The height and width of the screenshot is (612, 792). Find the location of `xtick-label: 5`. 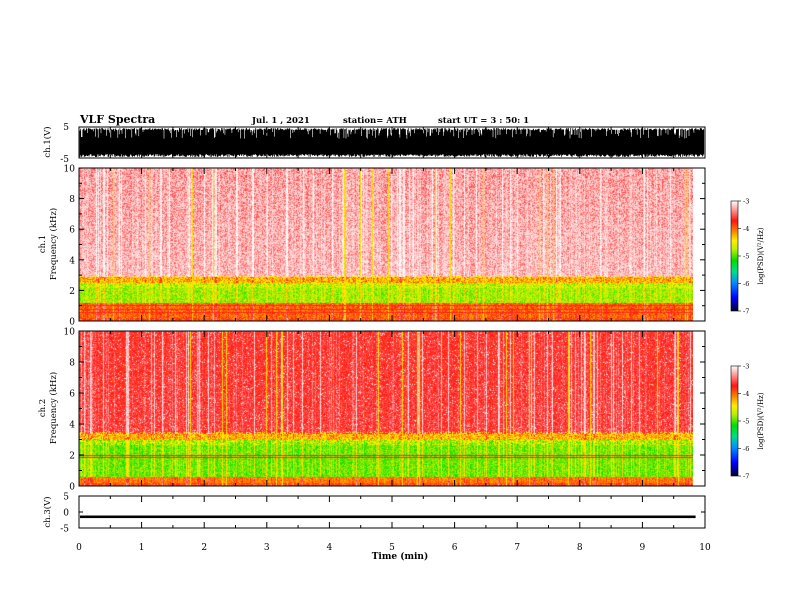

xtick-label: 5 is located at coordinates (392, 548).